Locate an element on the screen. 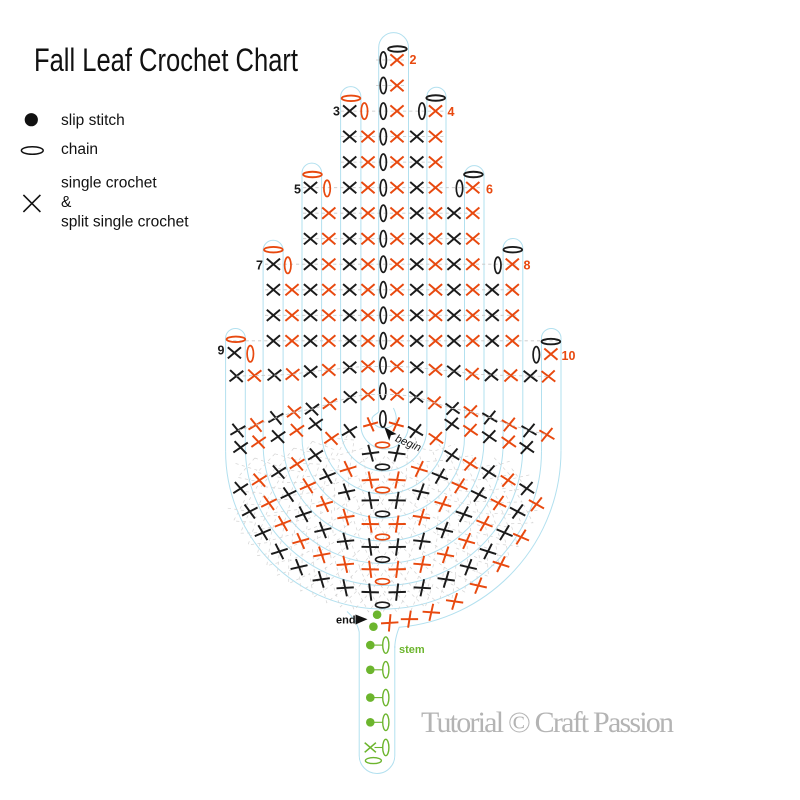 Image resolution: width=800 pixels, height=800 pixels. svg-text: 9 is located at coordinates (221, 351).